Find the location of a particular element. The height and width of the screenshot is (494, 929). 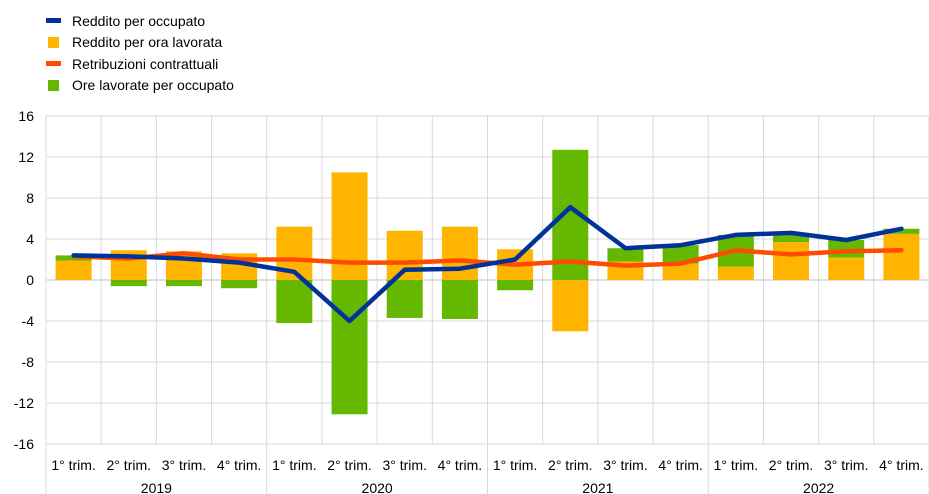

legend-item-reddito-per-ora: Reddito per ora lavorata is located at coordinates (140, 43).